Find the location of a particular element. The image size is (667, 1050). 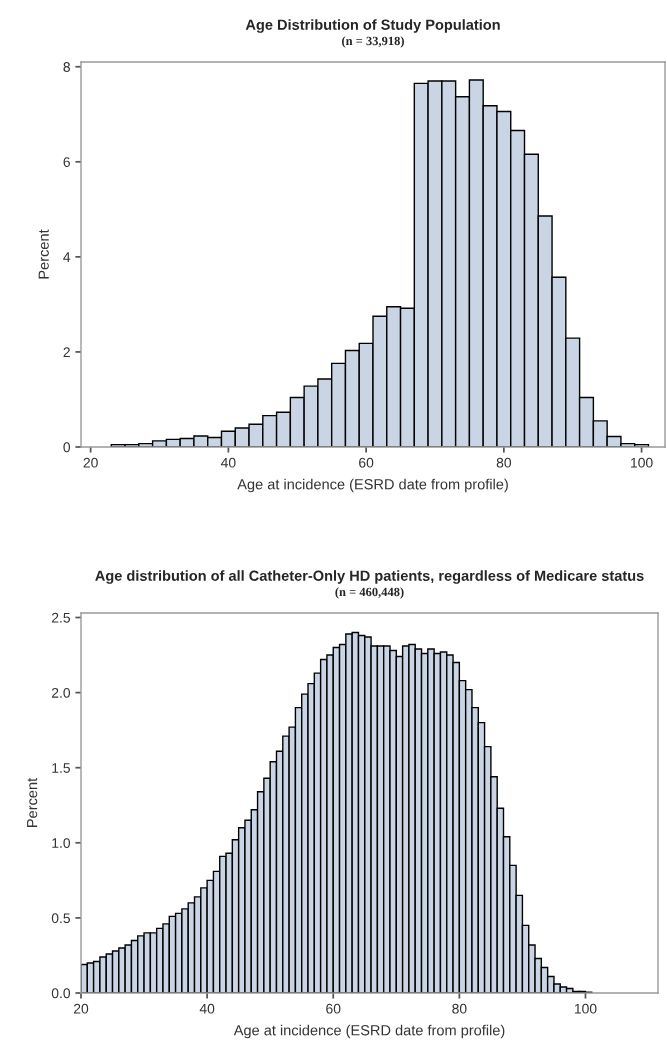

y-tick-label: 6 is located at coordinates (66, 162).